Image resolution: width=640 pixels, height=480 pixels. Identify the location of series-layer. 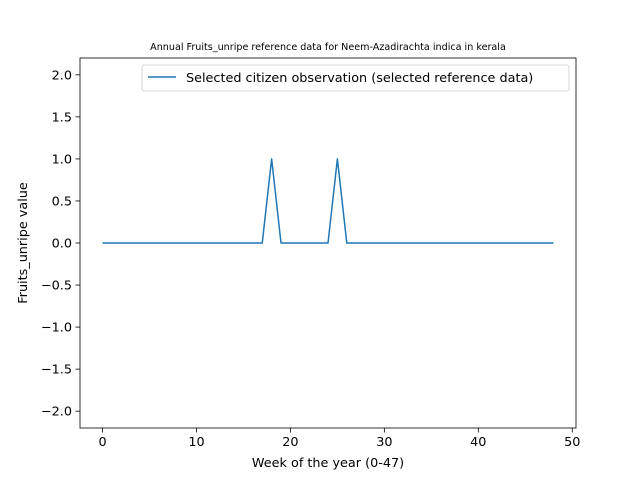
(328, 201).